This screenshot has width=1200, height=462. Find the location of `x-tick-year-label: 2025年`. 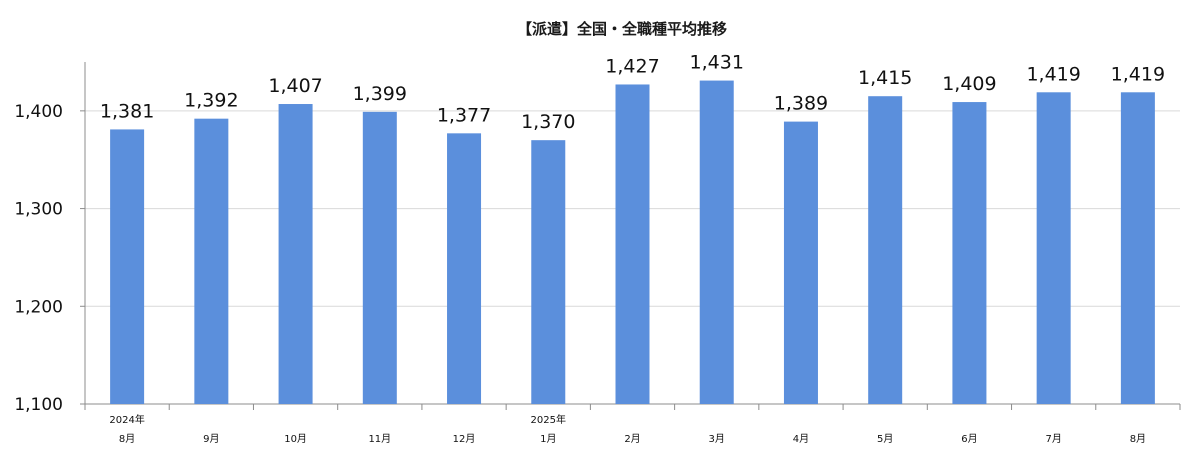

x-tick-year-label: 2025年 is located at coordinates (548, 419).